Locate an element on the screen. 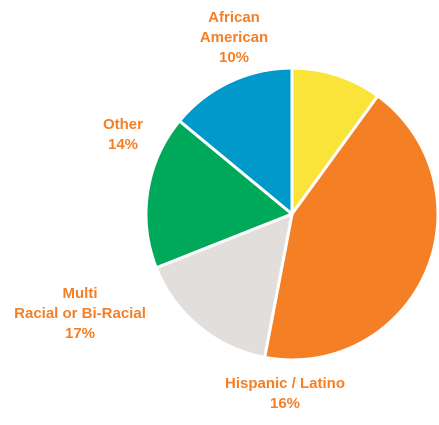 This screenshot has height=425, width=439. pie-value-label: 10% is located at coordinates (234, 57).